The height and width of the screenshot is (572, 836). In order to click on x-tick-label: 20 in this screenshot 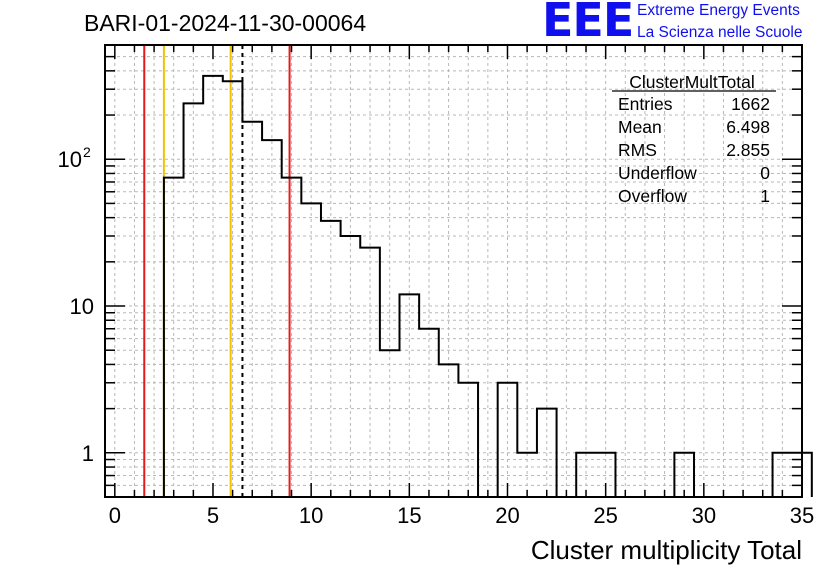, I will do `click(507, 515)`.